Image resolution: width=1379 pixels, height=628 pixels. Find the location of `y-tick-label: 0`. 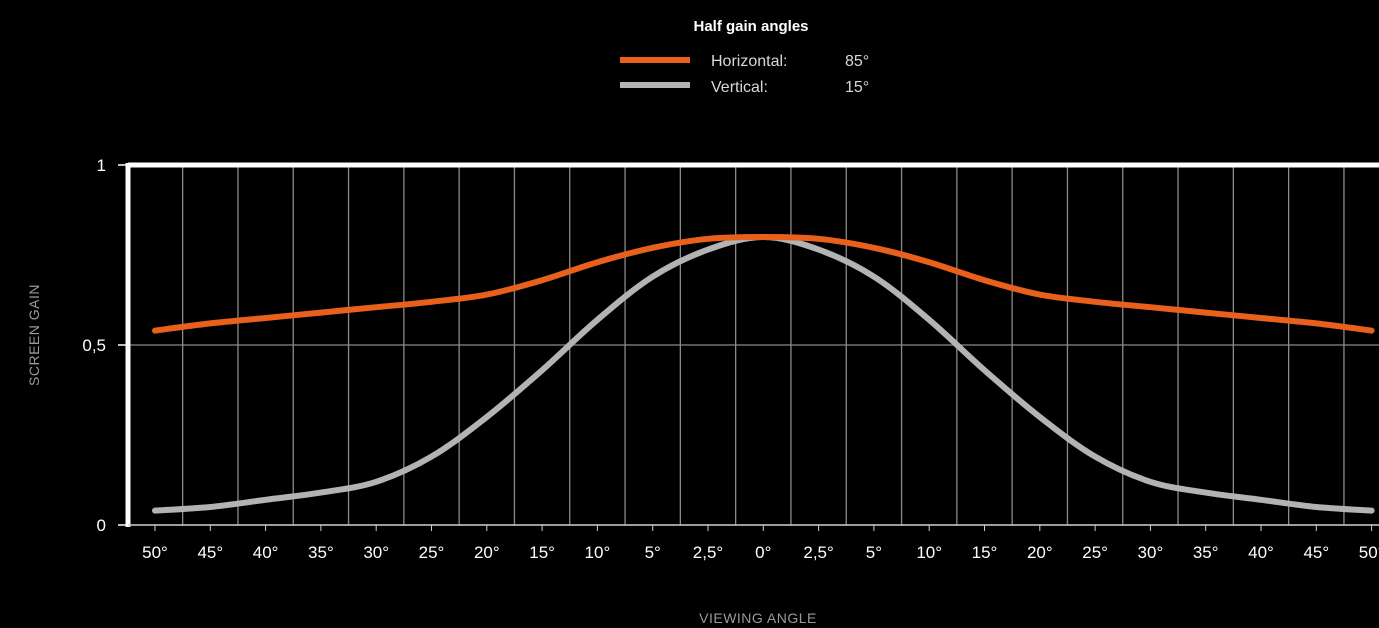

y-tick-label: 0 is located at coordinates (101, 525).